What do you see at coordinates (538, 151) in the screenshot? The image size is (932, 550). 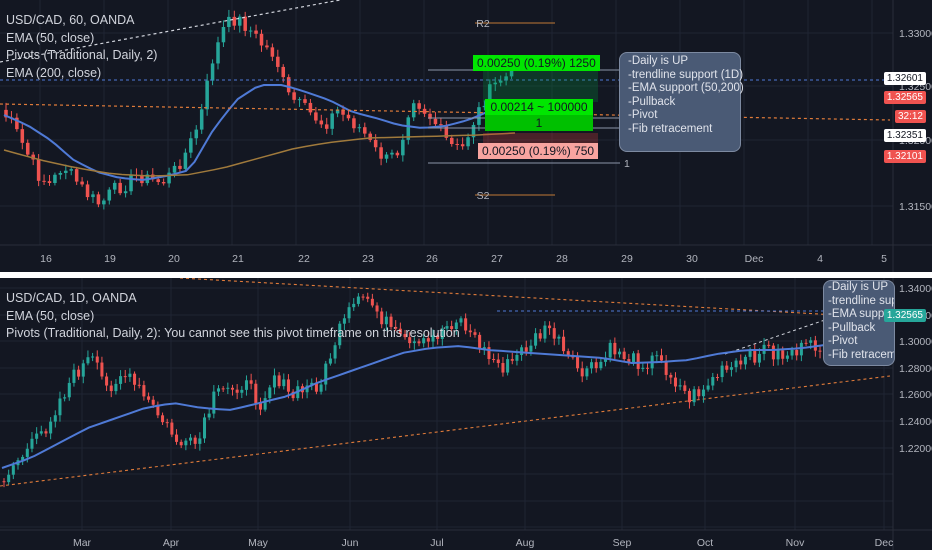 I see `stop-box: 0.00250 (0.19%) 750` at bounding box center [538, 151].